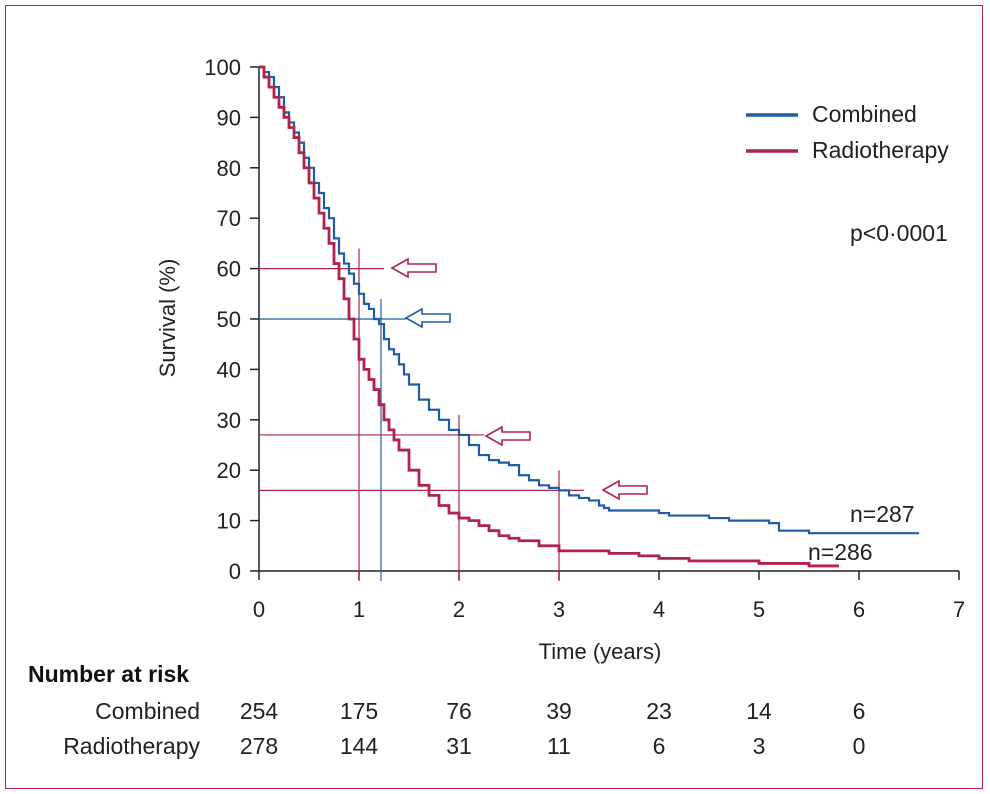  What do you see at coordinates (859, 711) in the screenshot?
I see `risk-value-combined: 6` at bounding box center [859, 711].